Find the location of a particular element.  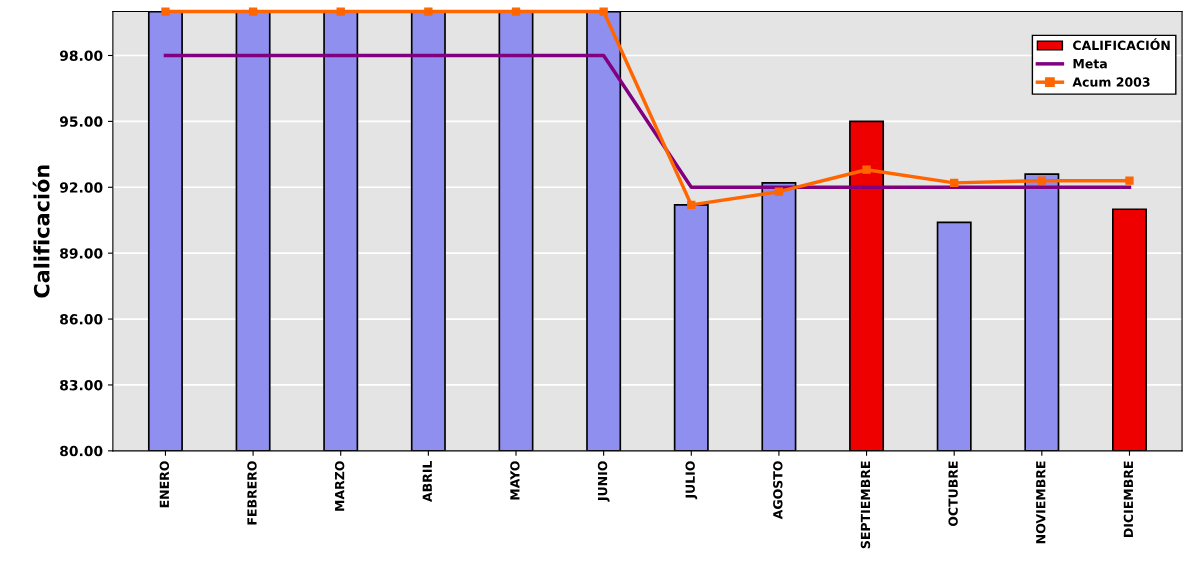

x-tick-label: AGOSTO is located at coordinates (778, 490).